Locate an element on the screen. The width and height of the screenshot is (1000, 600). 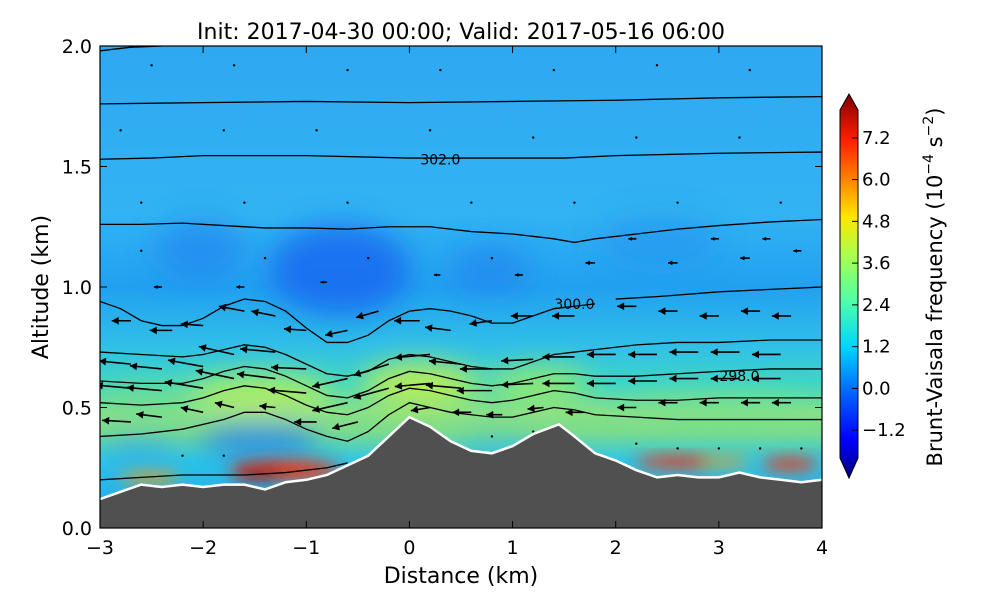
colorbar-tick-label: 3.6 is located at coordinates (876, 263).